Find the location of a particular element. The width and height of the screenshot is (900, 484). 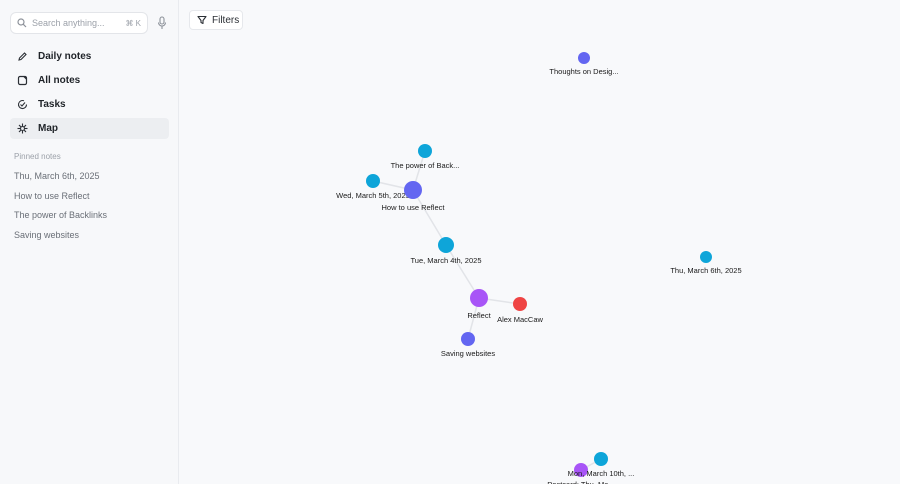

pinned-note-item: Thu, March 6th, 2025 is located at coordinates (57, 176).